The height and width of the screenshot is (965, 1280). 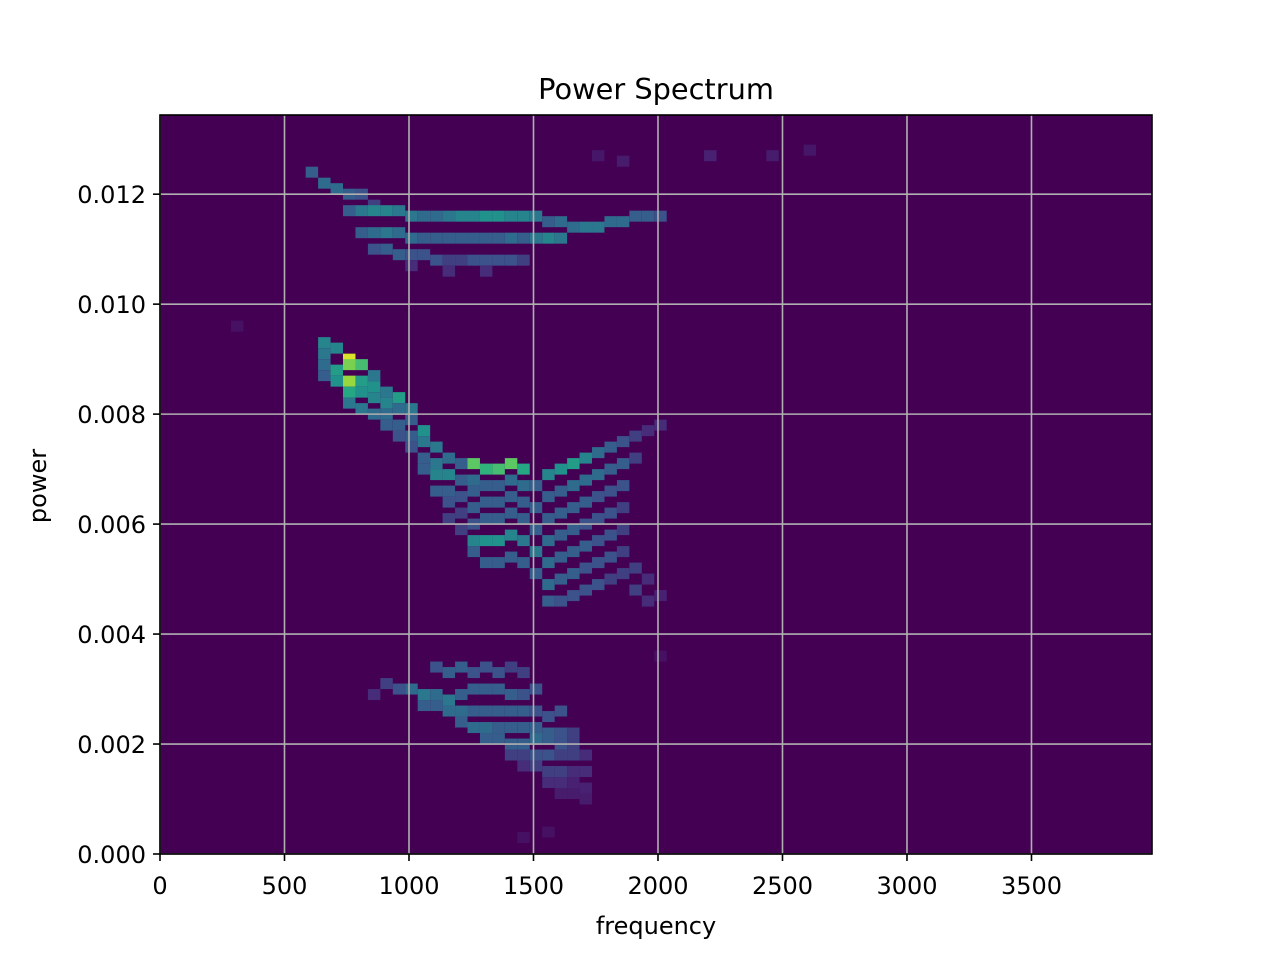 What do you see at coordinates (782, 886) in the screenshot?
I see `x-tick-label: 2500` at bounding box center [782, 886].